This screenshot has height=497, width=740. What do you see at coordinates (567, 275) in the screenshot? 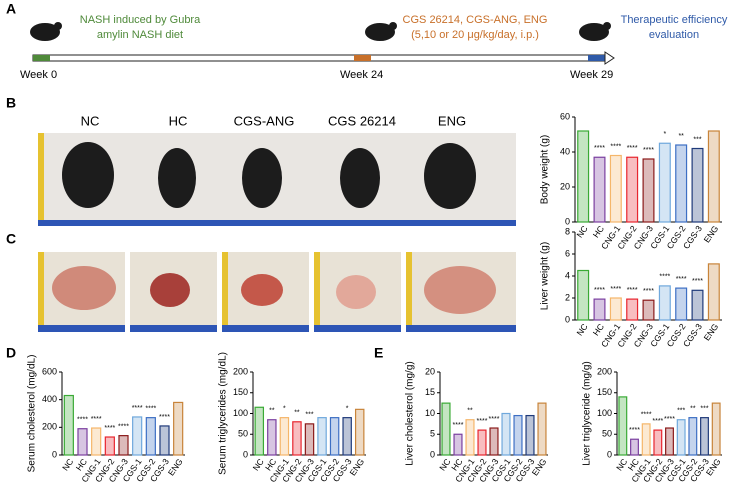
I see `y-tick-label: 4` at bounding box center [567, 275].